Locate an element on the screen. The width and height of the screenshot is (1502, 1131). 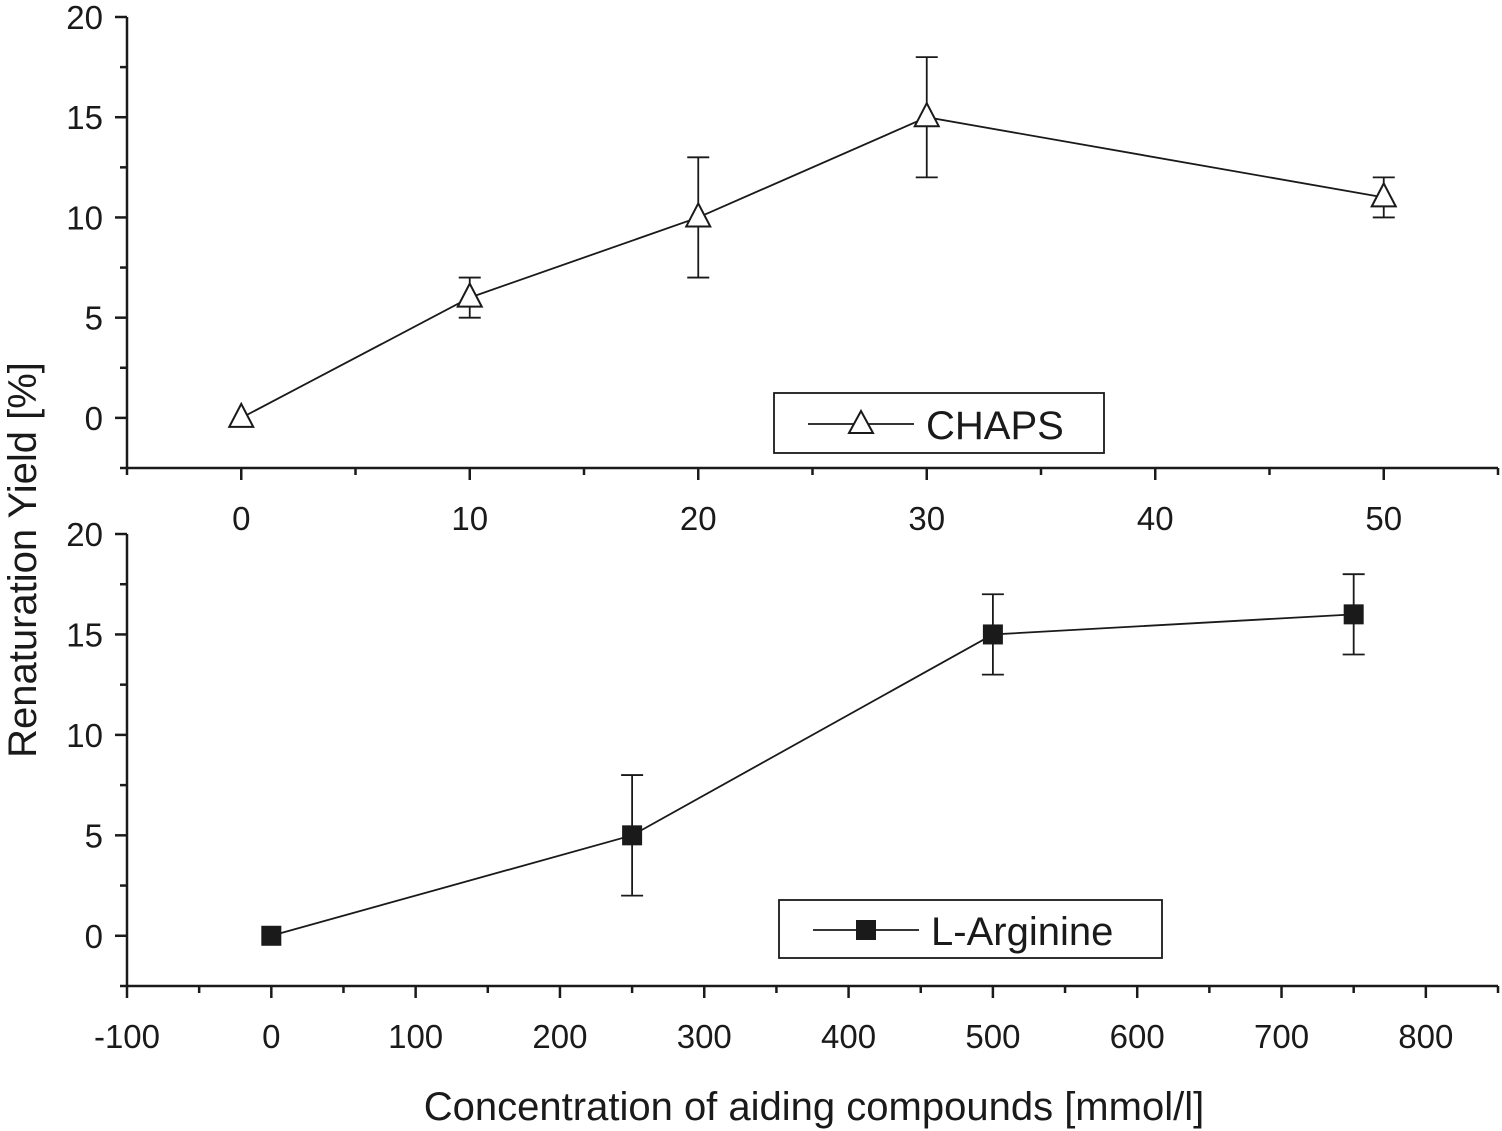
legend: L-Arginine is located at coordinates (970, 929).